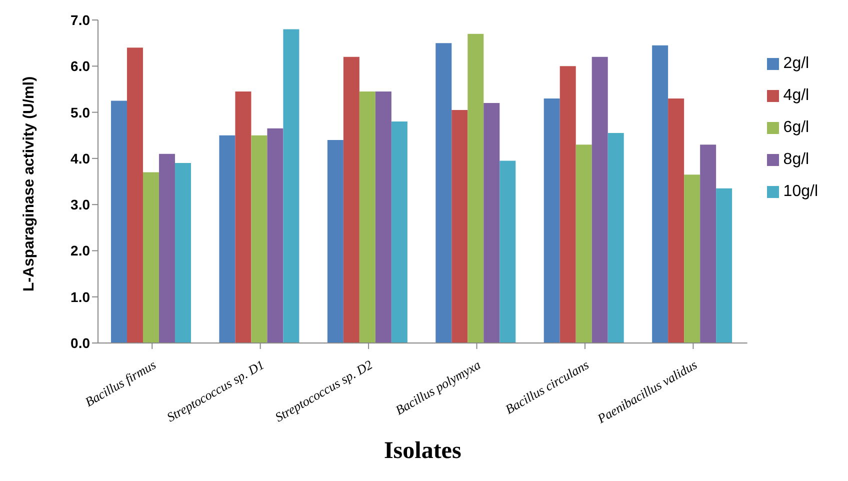 The image size is (848, 481). I want to click on y-axis-title: L-Asparaginase activity (U/ml), so click(29, 184).